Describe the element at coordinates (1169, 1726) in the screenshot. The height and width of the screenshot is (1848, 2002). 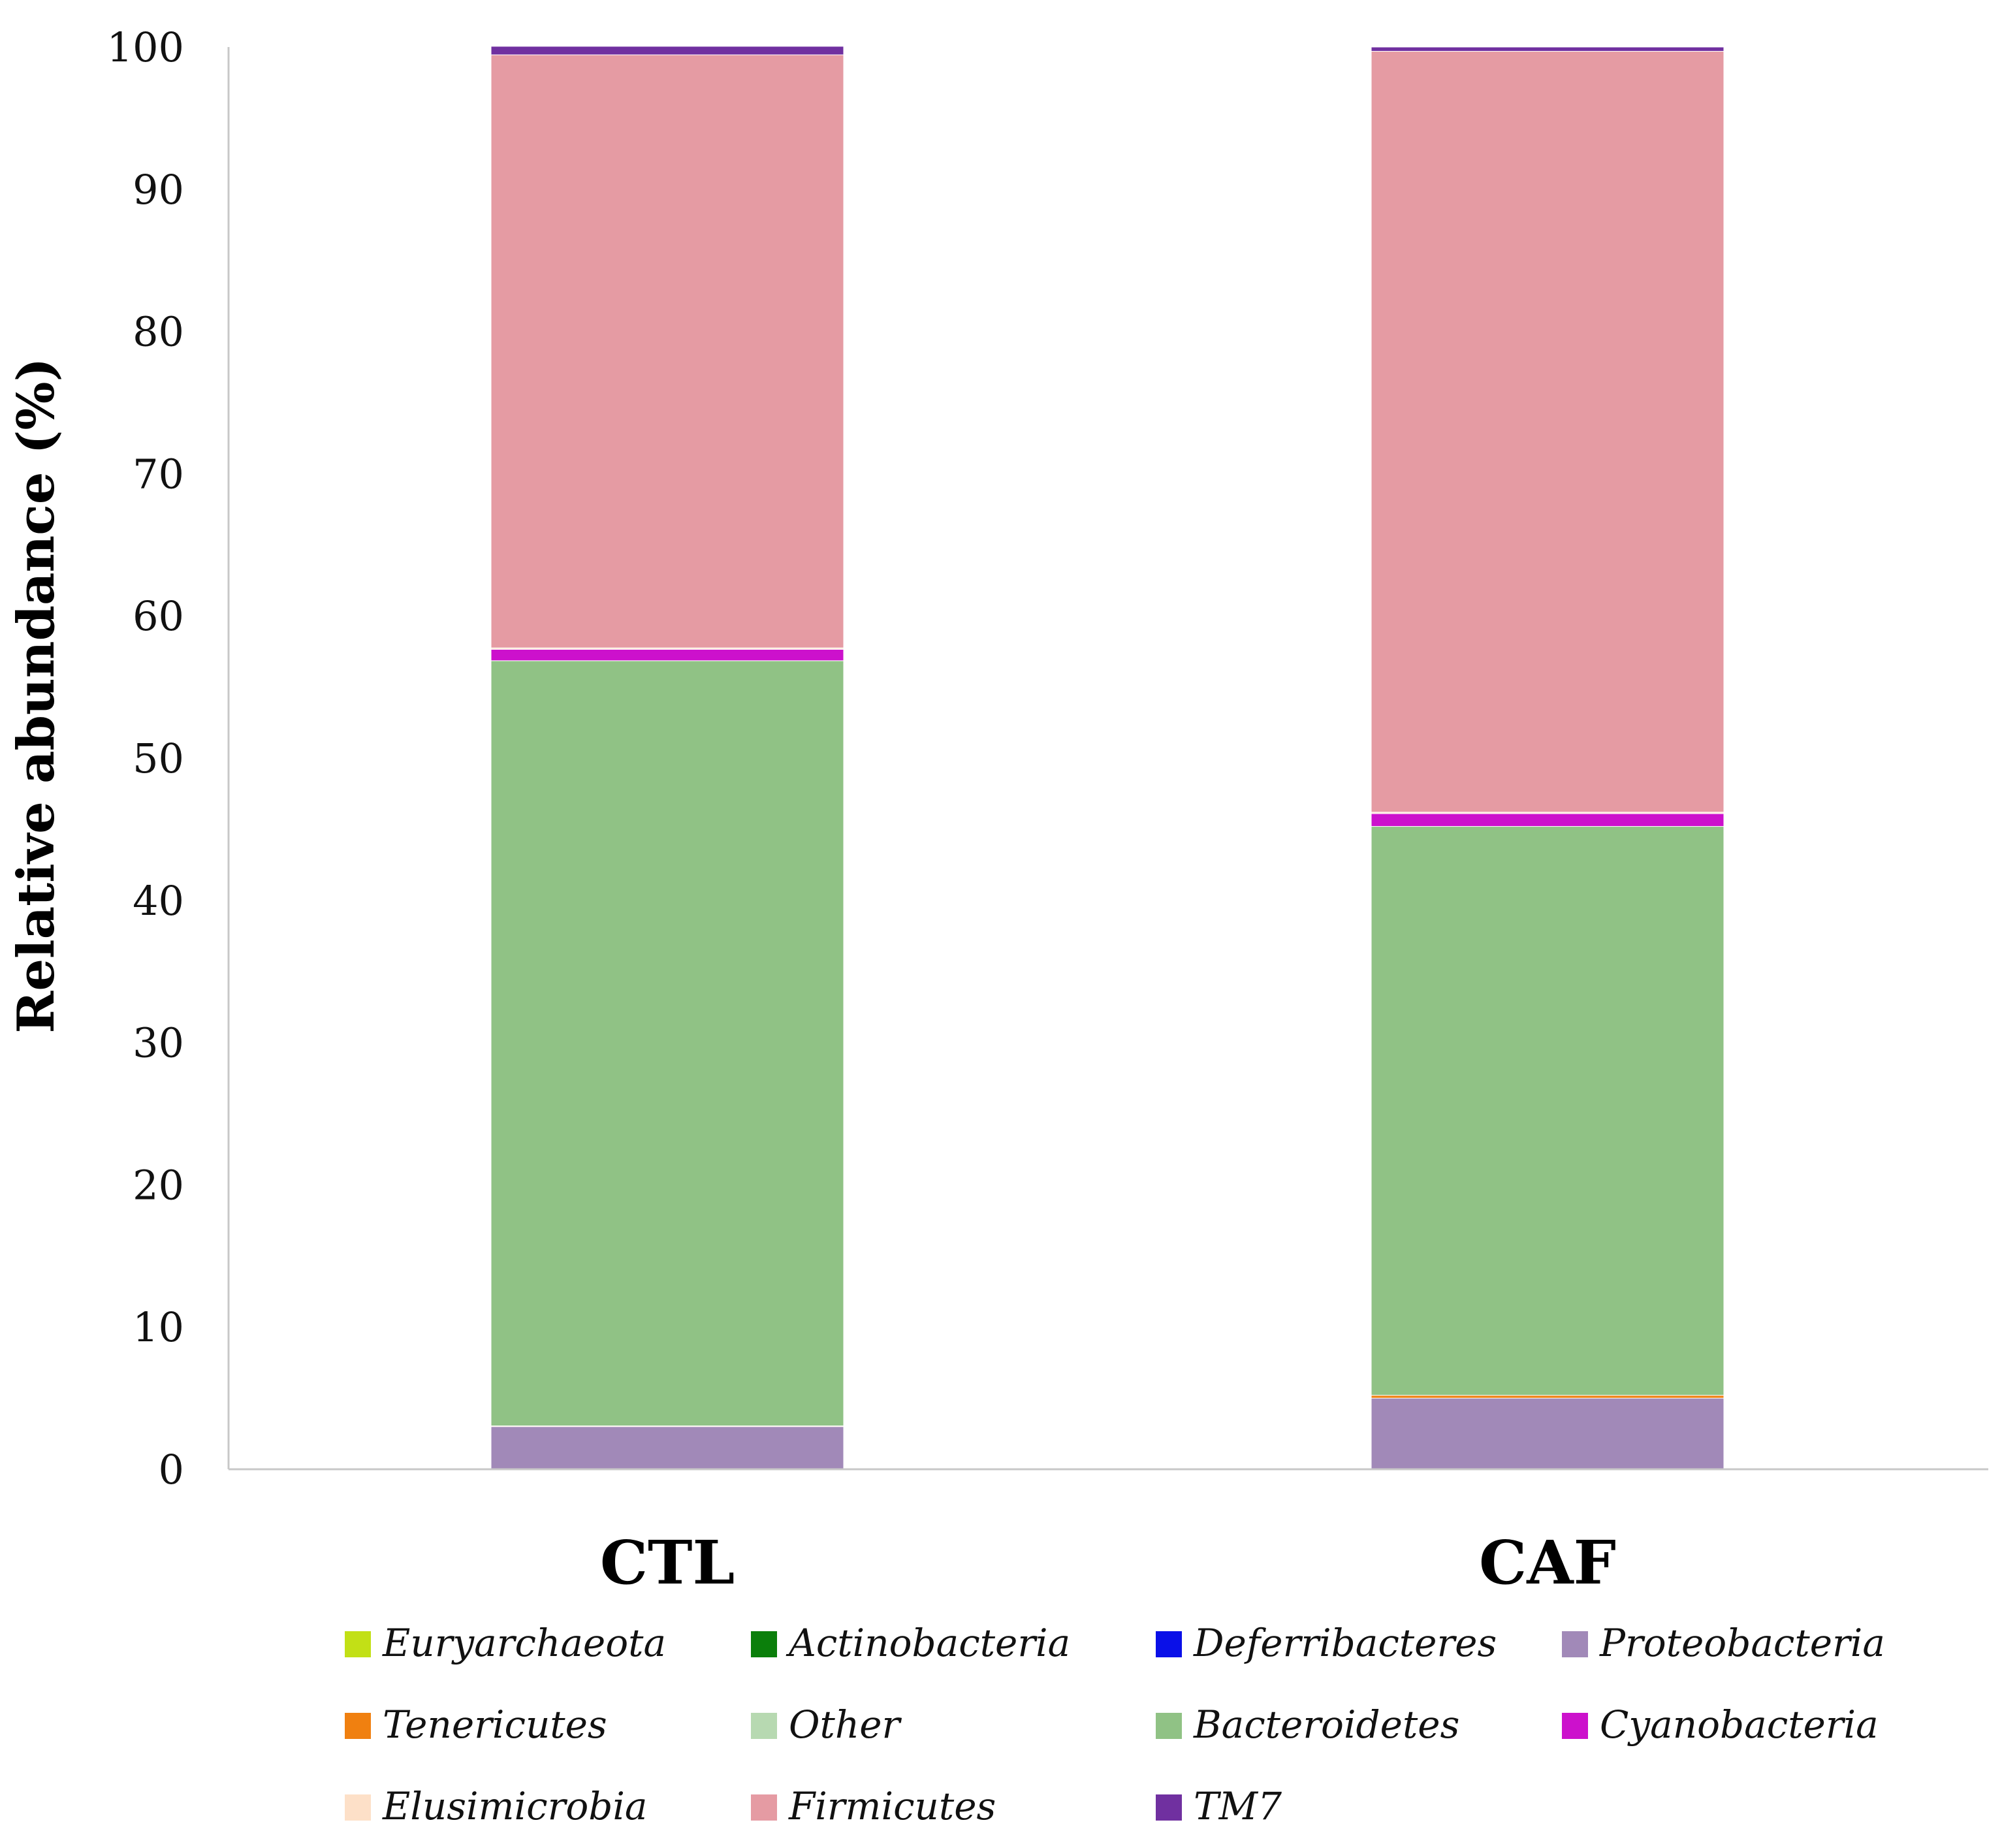
I see `legend-swatch-bacteroidetes` at that location.